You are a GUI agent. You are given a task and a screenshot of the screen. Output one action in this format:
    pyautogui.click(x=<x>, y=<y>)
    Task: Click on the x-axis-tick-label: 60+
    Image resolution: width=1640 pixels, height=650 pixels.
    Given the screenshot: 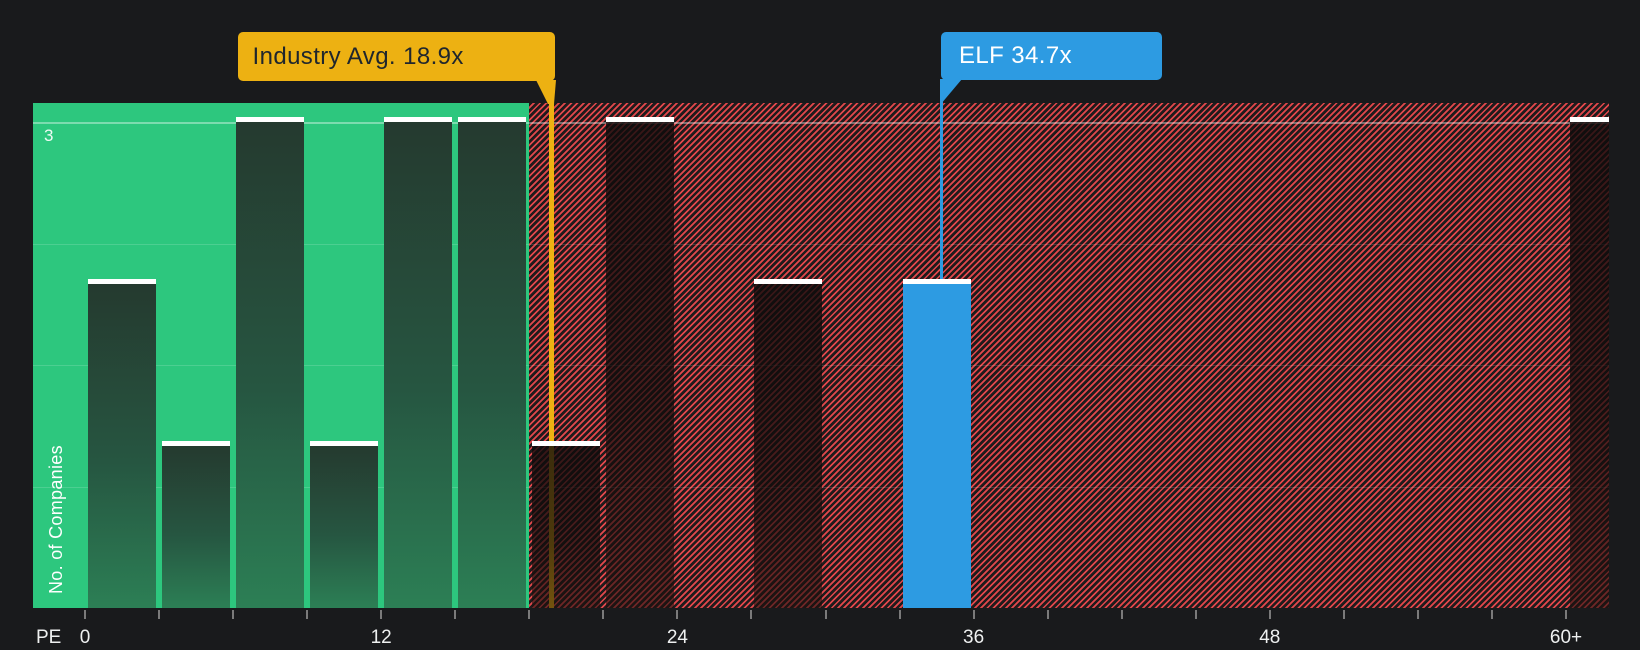 What is the action you would take?
    pyautogui.click(x=1566, y=637)
    